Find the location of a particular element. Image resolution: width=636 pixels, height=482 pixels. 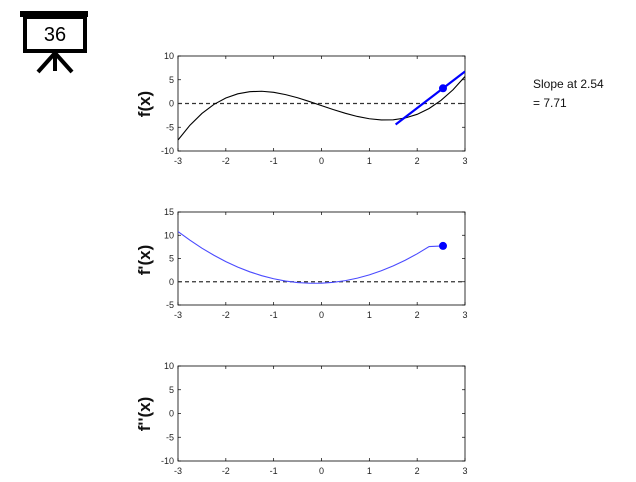

y-tick-label: 15 is located at coordinates (169, 212).